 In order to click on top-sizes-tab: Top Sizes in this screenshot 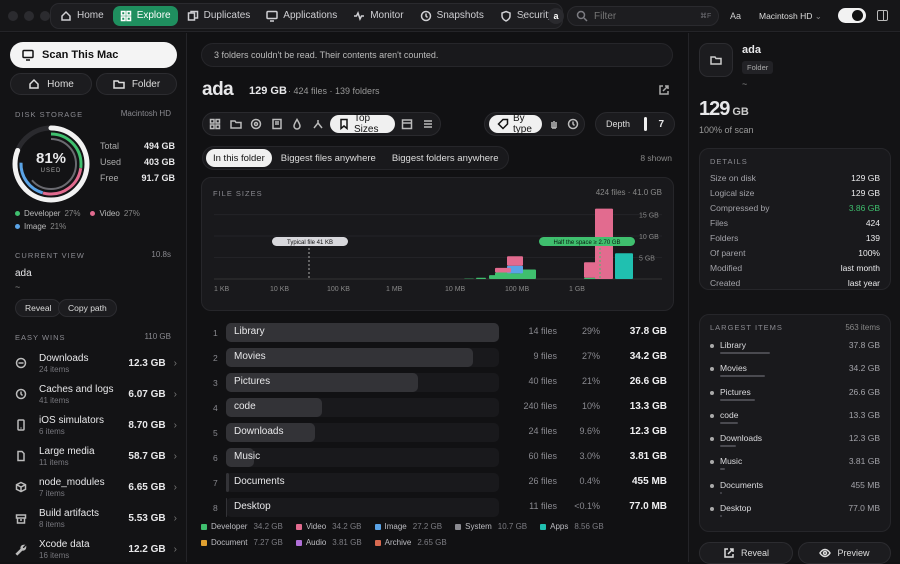, I will do `click(362, 124)`.